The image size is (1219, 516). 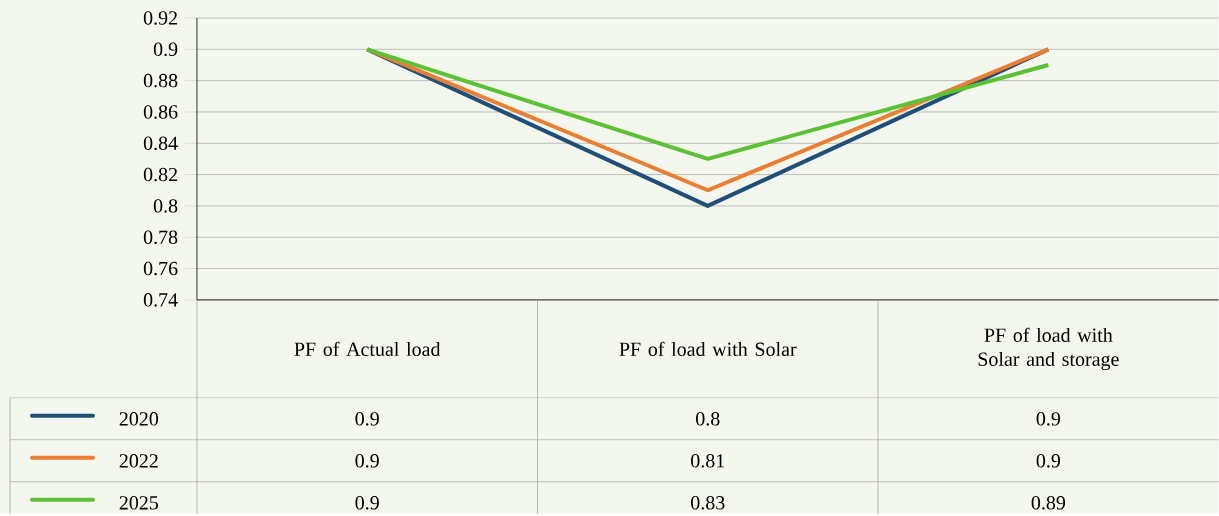 What do you see at coordinates (160, 80) in the screenshot?
I see `y-tick-label: 0.88` at bounding box center [160, 80].